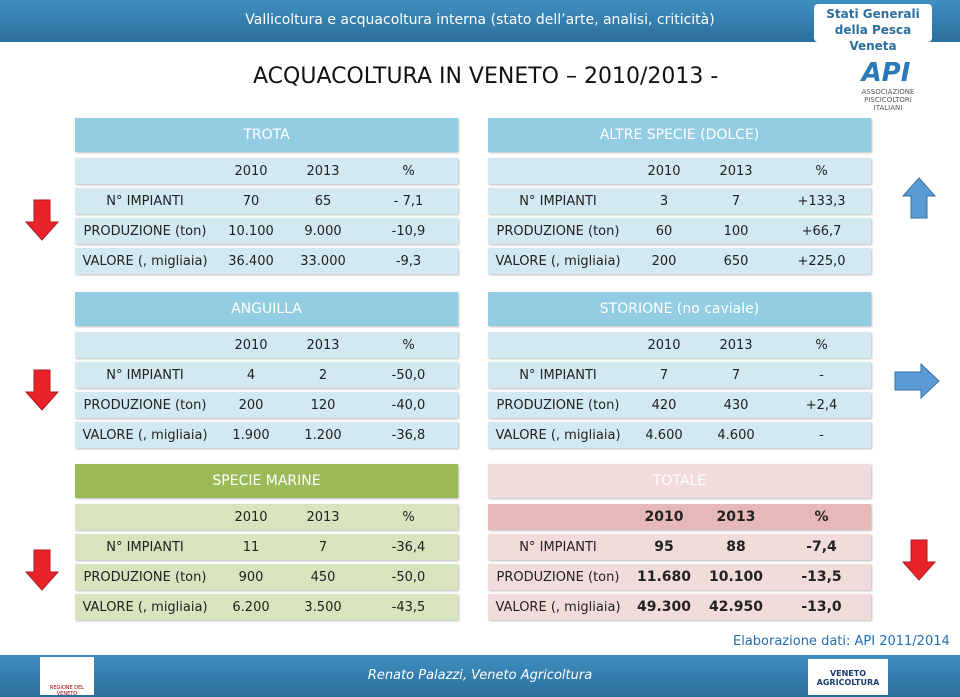 The height and width of the screenshot is (697, 960). I want to click on table-row: VALORE (, migliaia) 1.900 1.200 -36,8, so click(266, 435).